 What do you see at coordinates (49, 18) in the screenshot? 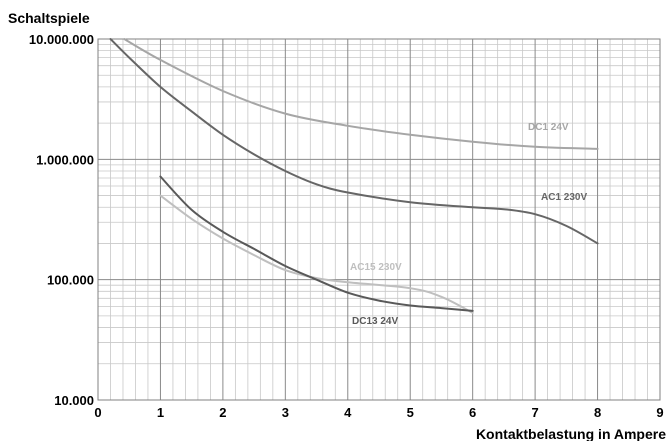
I see `y-axis-title: Schaltspiele` at bounding box center [49, 18].